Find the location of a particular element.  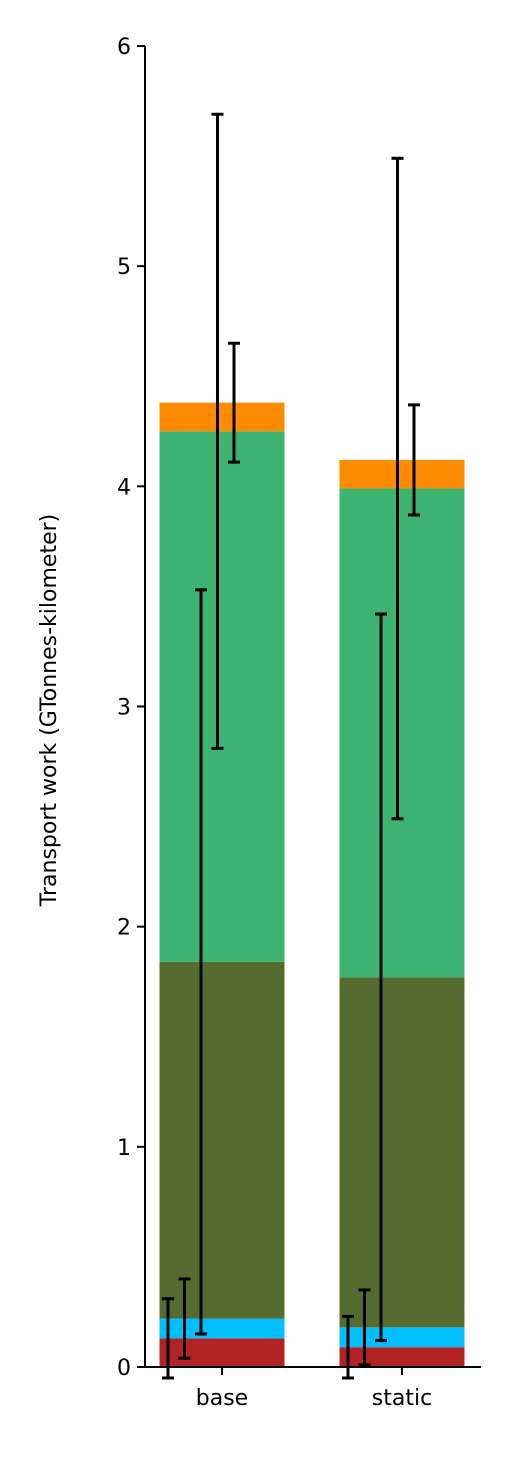

y-tick-label: 5 is located at coordinates (124, 267).